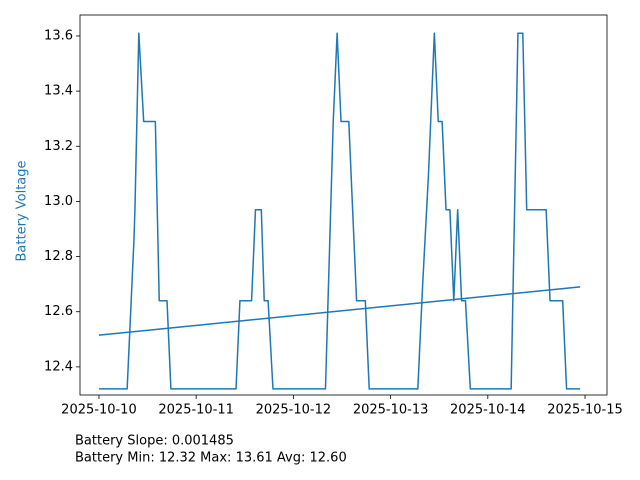 The height and width of the screenshot is (480, 640). Describe the element at coordinates (58, 146) in the screenshot. I see `y-tick-label: 13.2` at that location.